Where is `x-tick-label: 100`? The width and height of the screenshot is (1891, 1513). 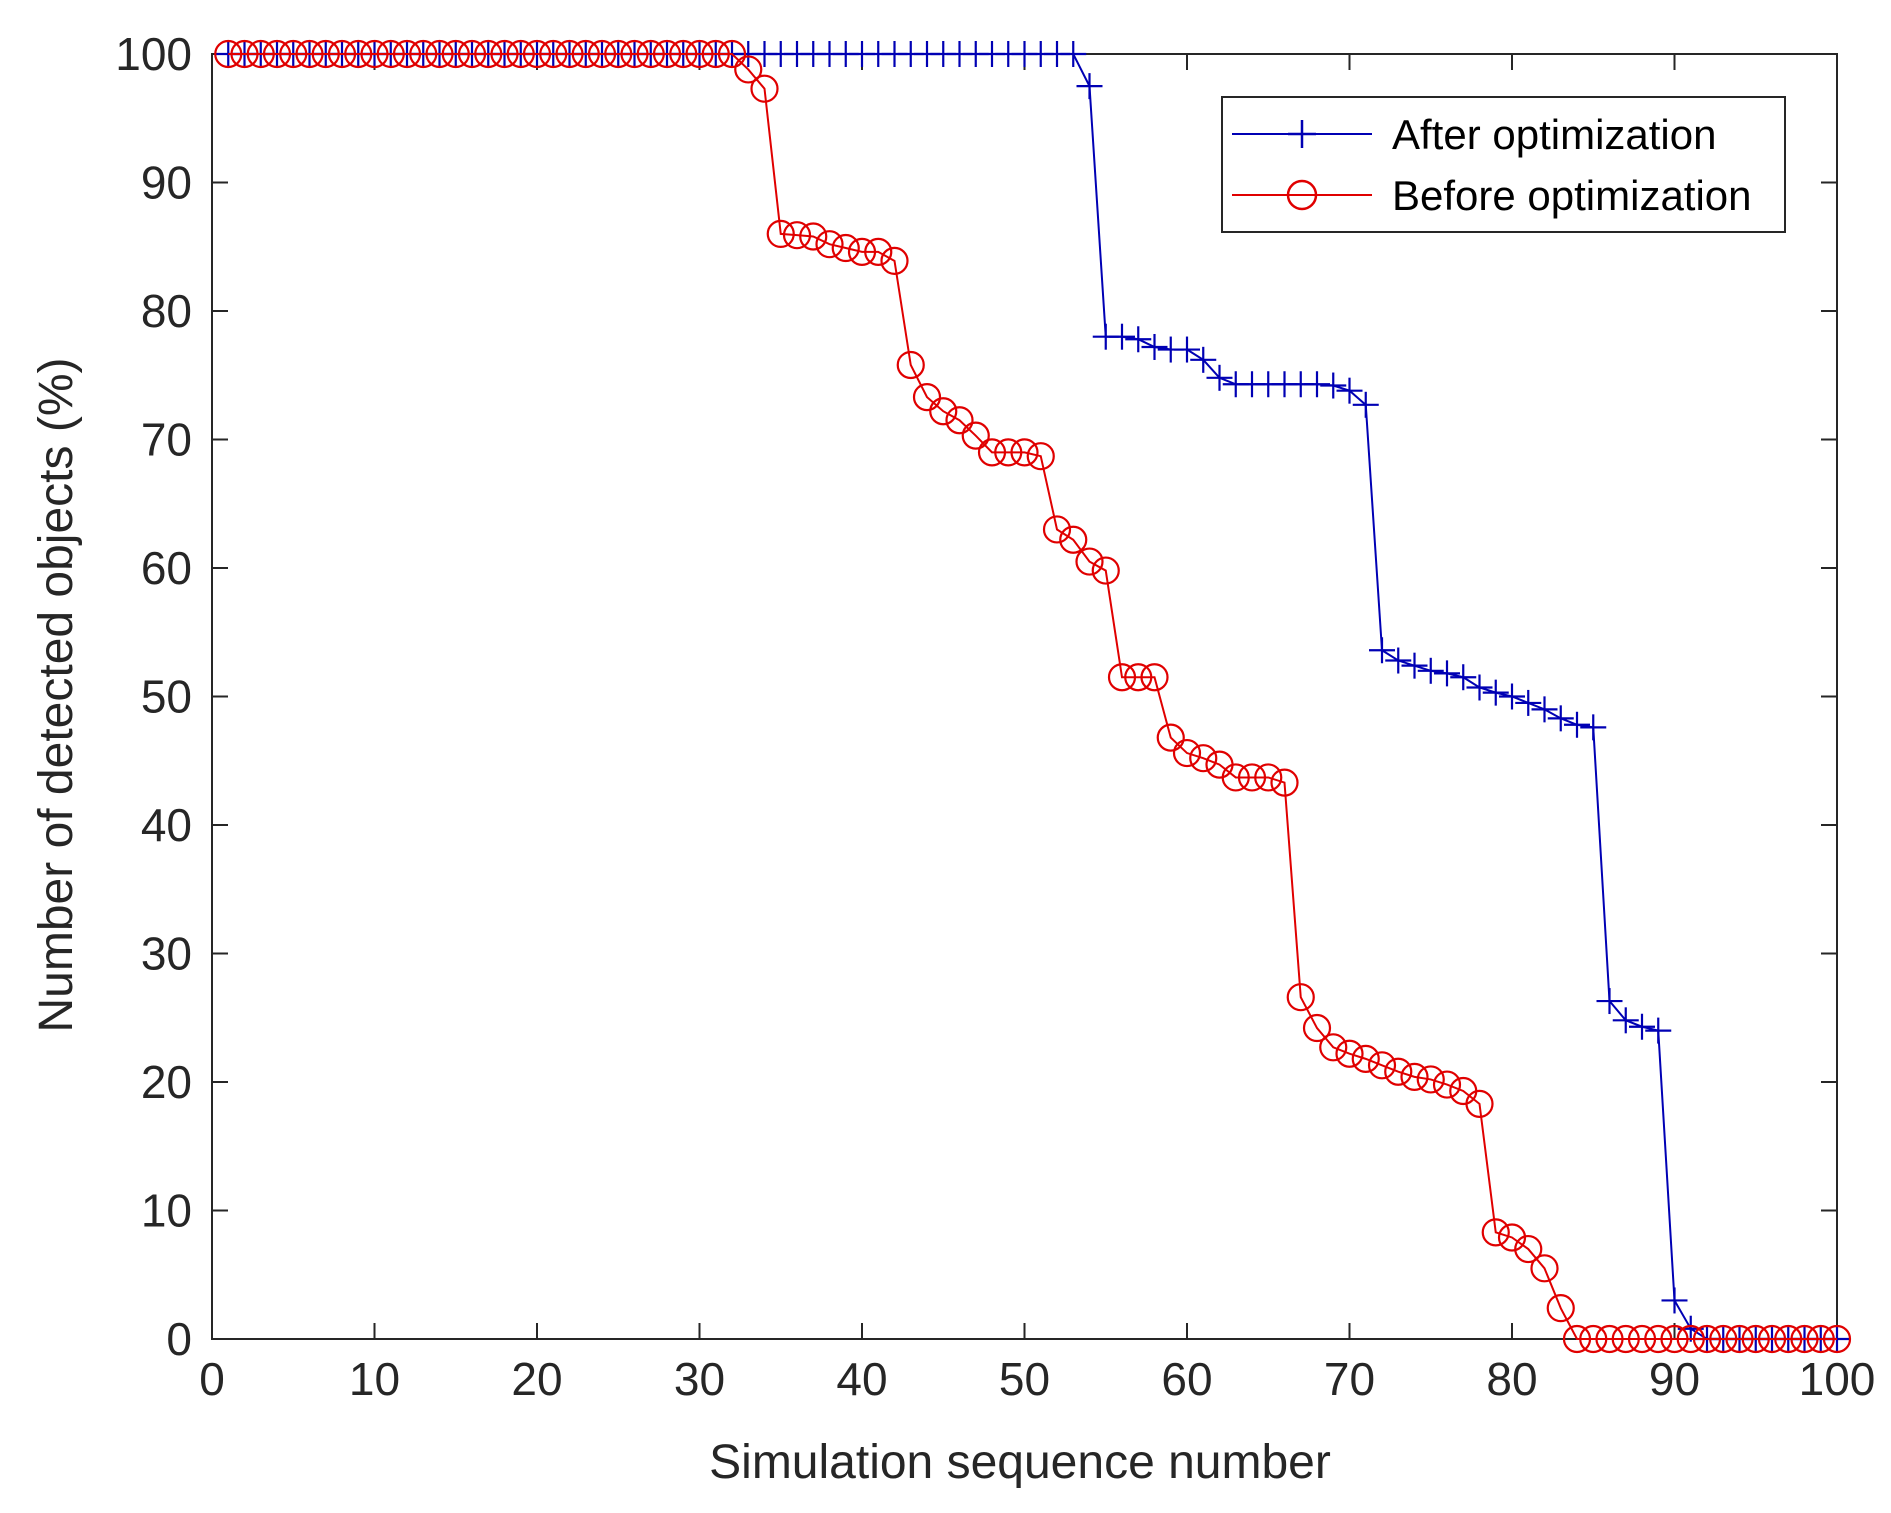 x-tick-label: 100 is located at coordinates (1837, 1379).